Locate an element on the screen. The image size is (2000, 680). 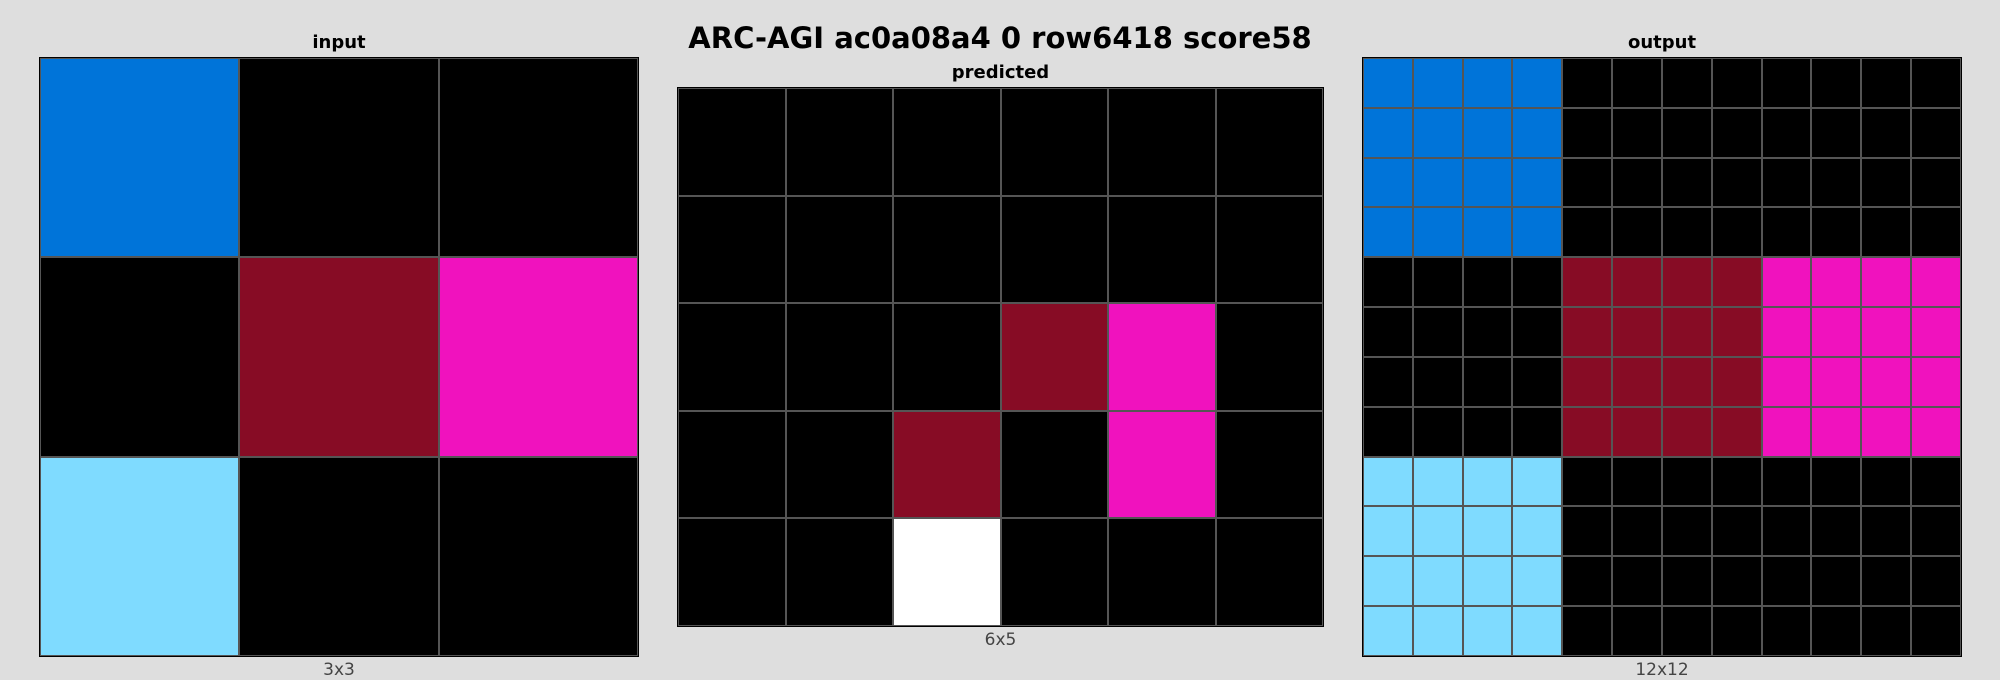
predicted-cell-r2-c3 is located at coordinates (1054, 357).